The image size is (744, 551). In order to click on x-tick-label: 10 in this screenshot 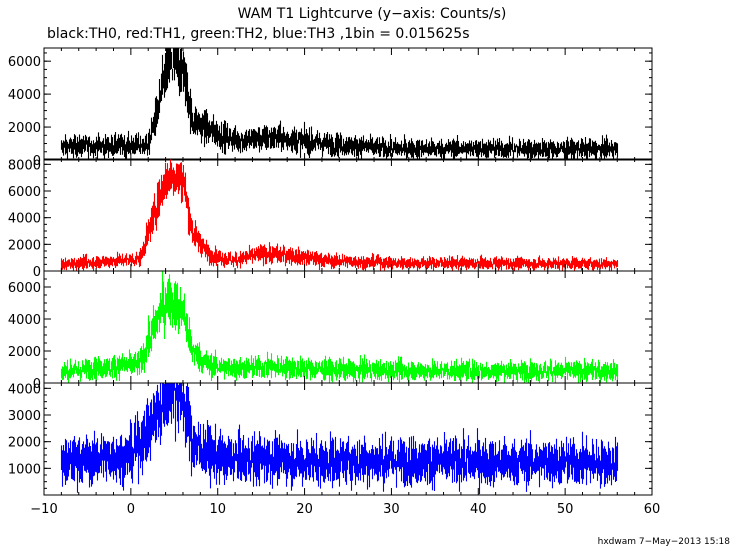, I will do `click(217, 509)`.